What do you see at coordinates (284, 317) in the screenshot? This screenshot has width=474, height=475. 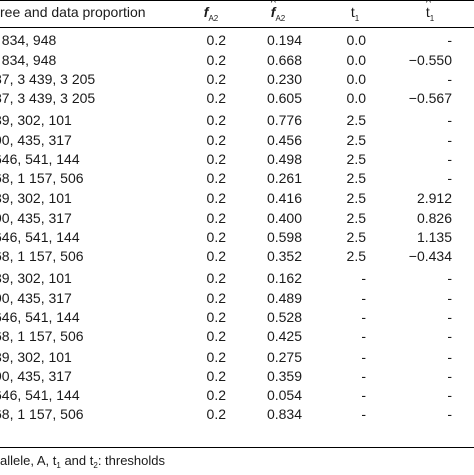 I see `cell-fhat: 0.528` at bounding box center [284, 317].